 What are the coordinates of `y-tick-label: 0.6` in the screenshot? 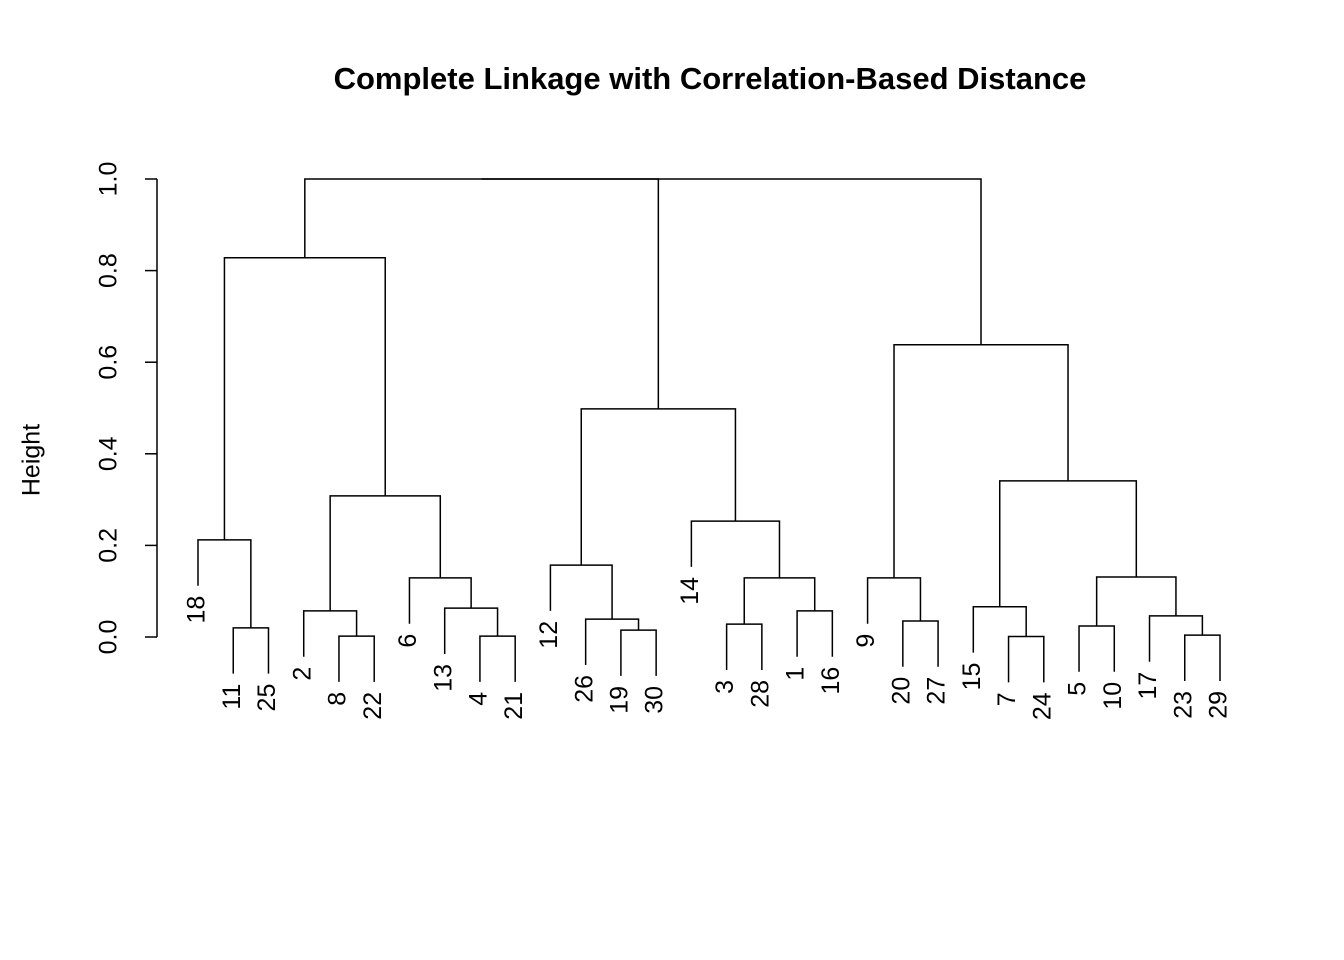 It's located at (109, 362).